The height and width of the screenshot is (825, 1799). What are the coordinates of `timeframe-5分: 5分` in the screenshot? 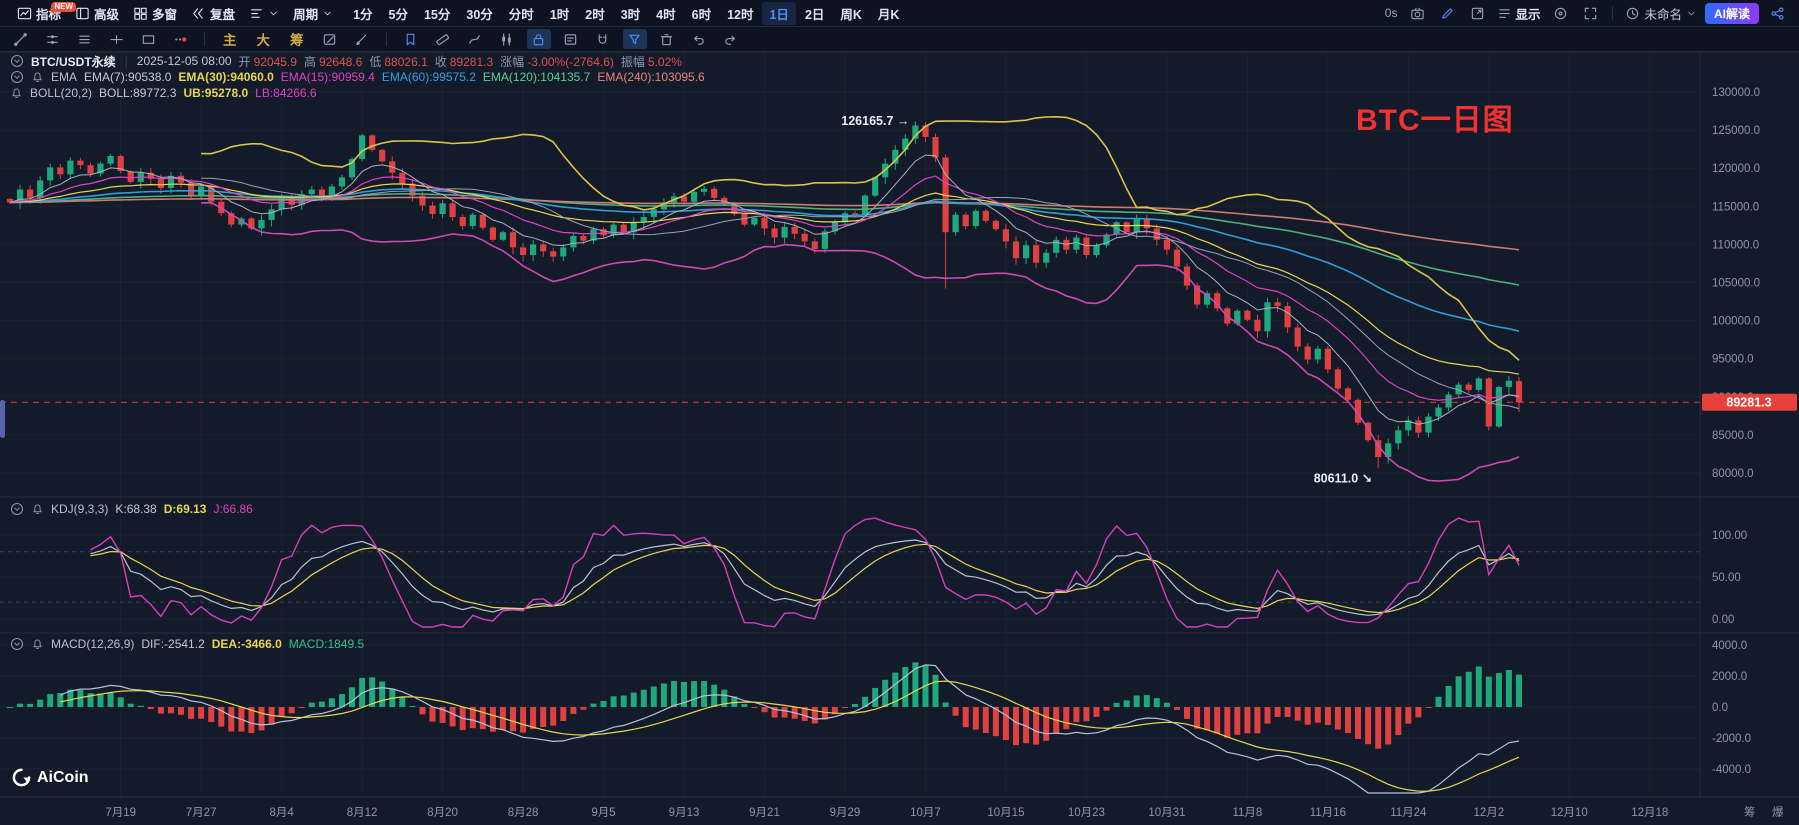 It's located at (398, 14).